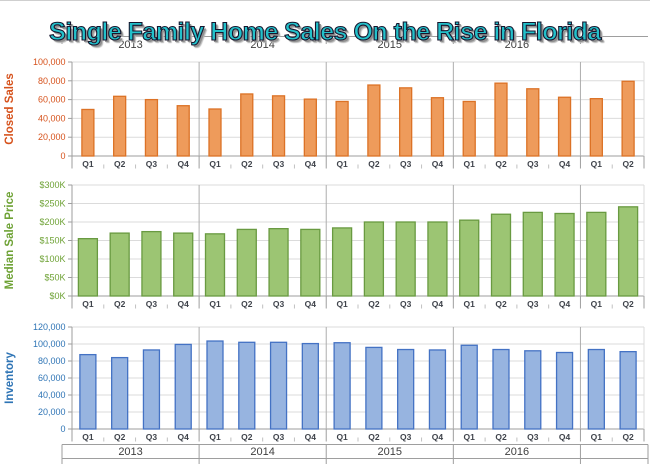  Describe the element at coordinates (325, 0) in the screenshot. I see `top-edge-line` at that location.